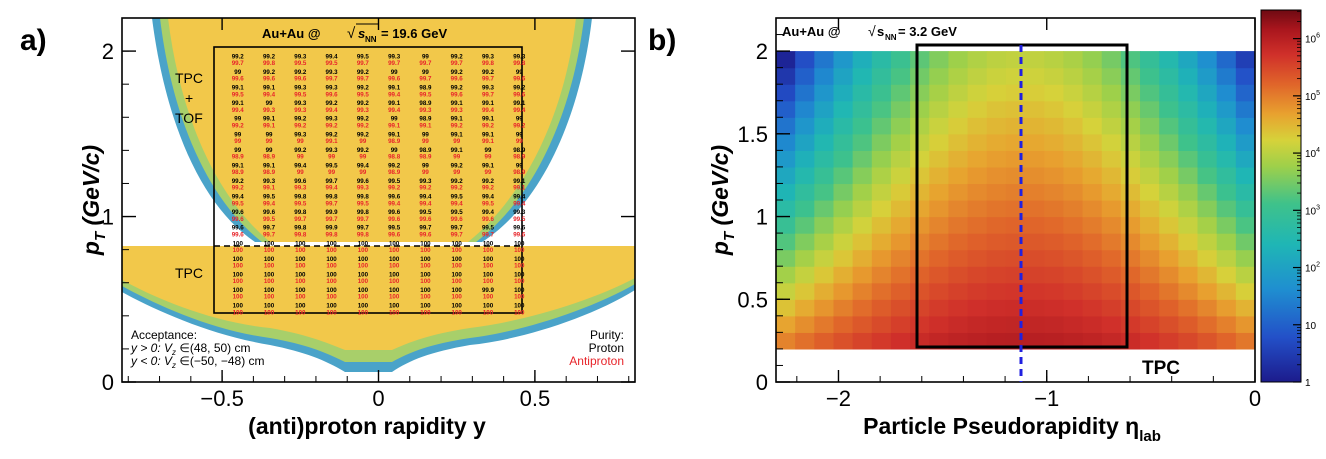  Describe the element at coordinates (752, 134) in the screenshot. I see `panel-b-ytick-label: 1.5` at that location.